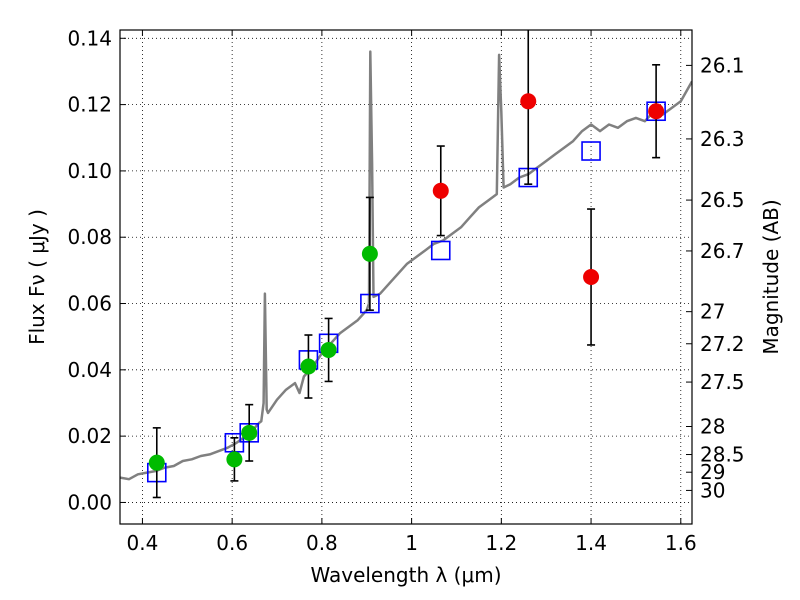 Image resolution: width=800 pixels, height=600 pixels. Describe the element at coordinates (722, 65) in the screenshot. I see `mag-tick-label: 26.1` at that location.